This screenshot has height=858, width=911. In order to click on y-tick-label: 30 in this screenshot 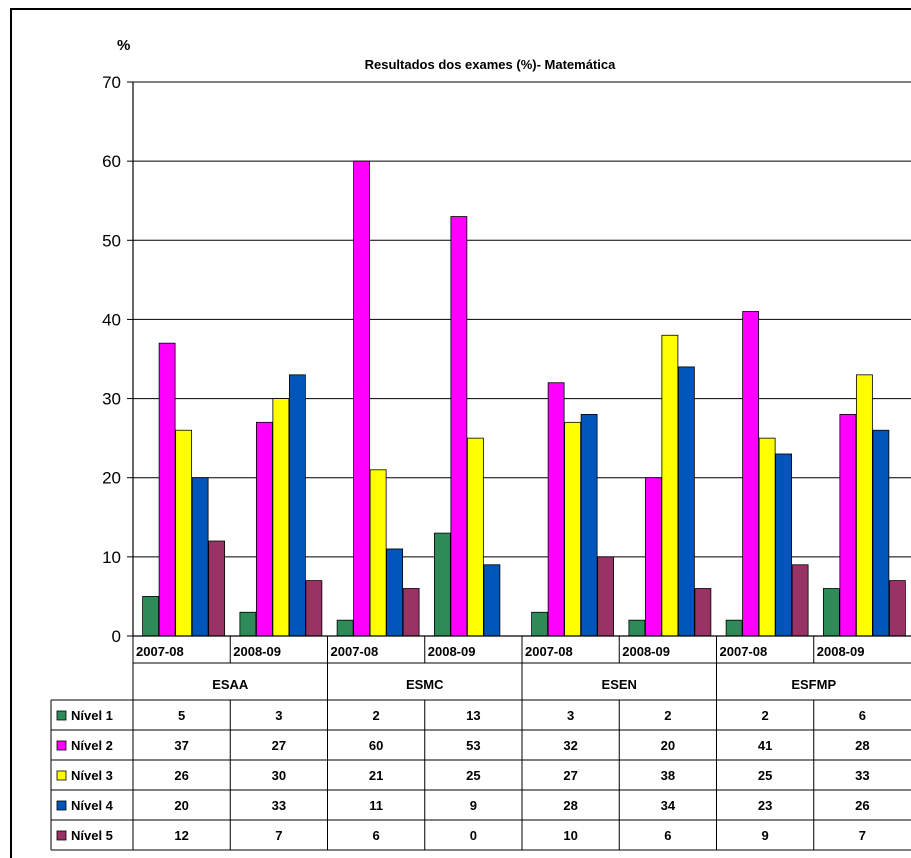, I will do `click(111, 399)`.